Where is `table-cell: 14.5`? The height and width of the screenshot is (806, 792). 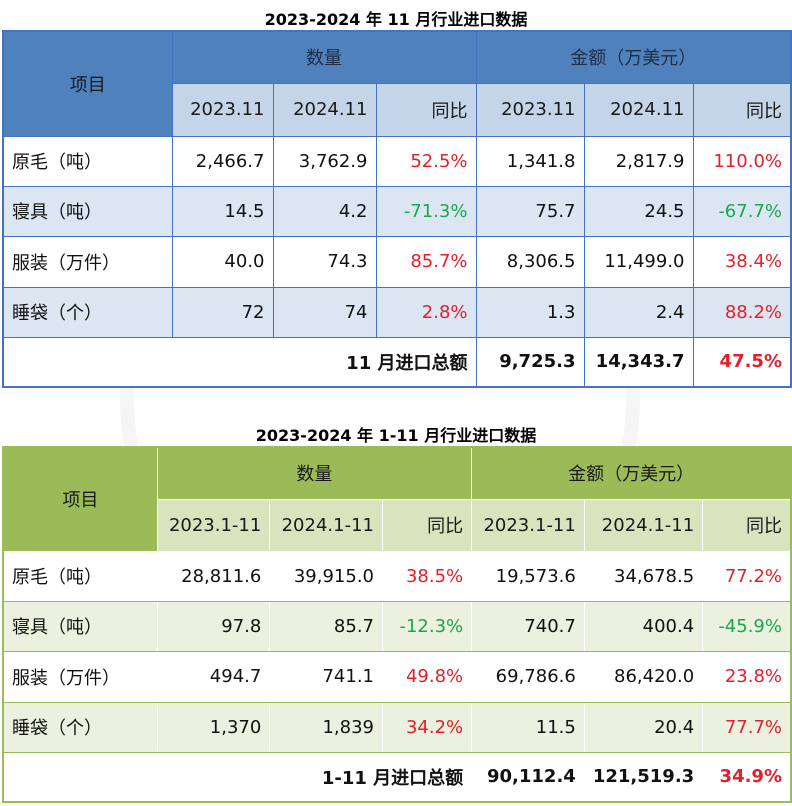 table-cell: 14.5 is located at coordinates (222, 211).